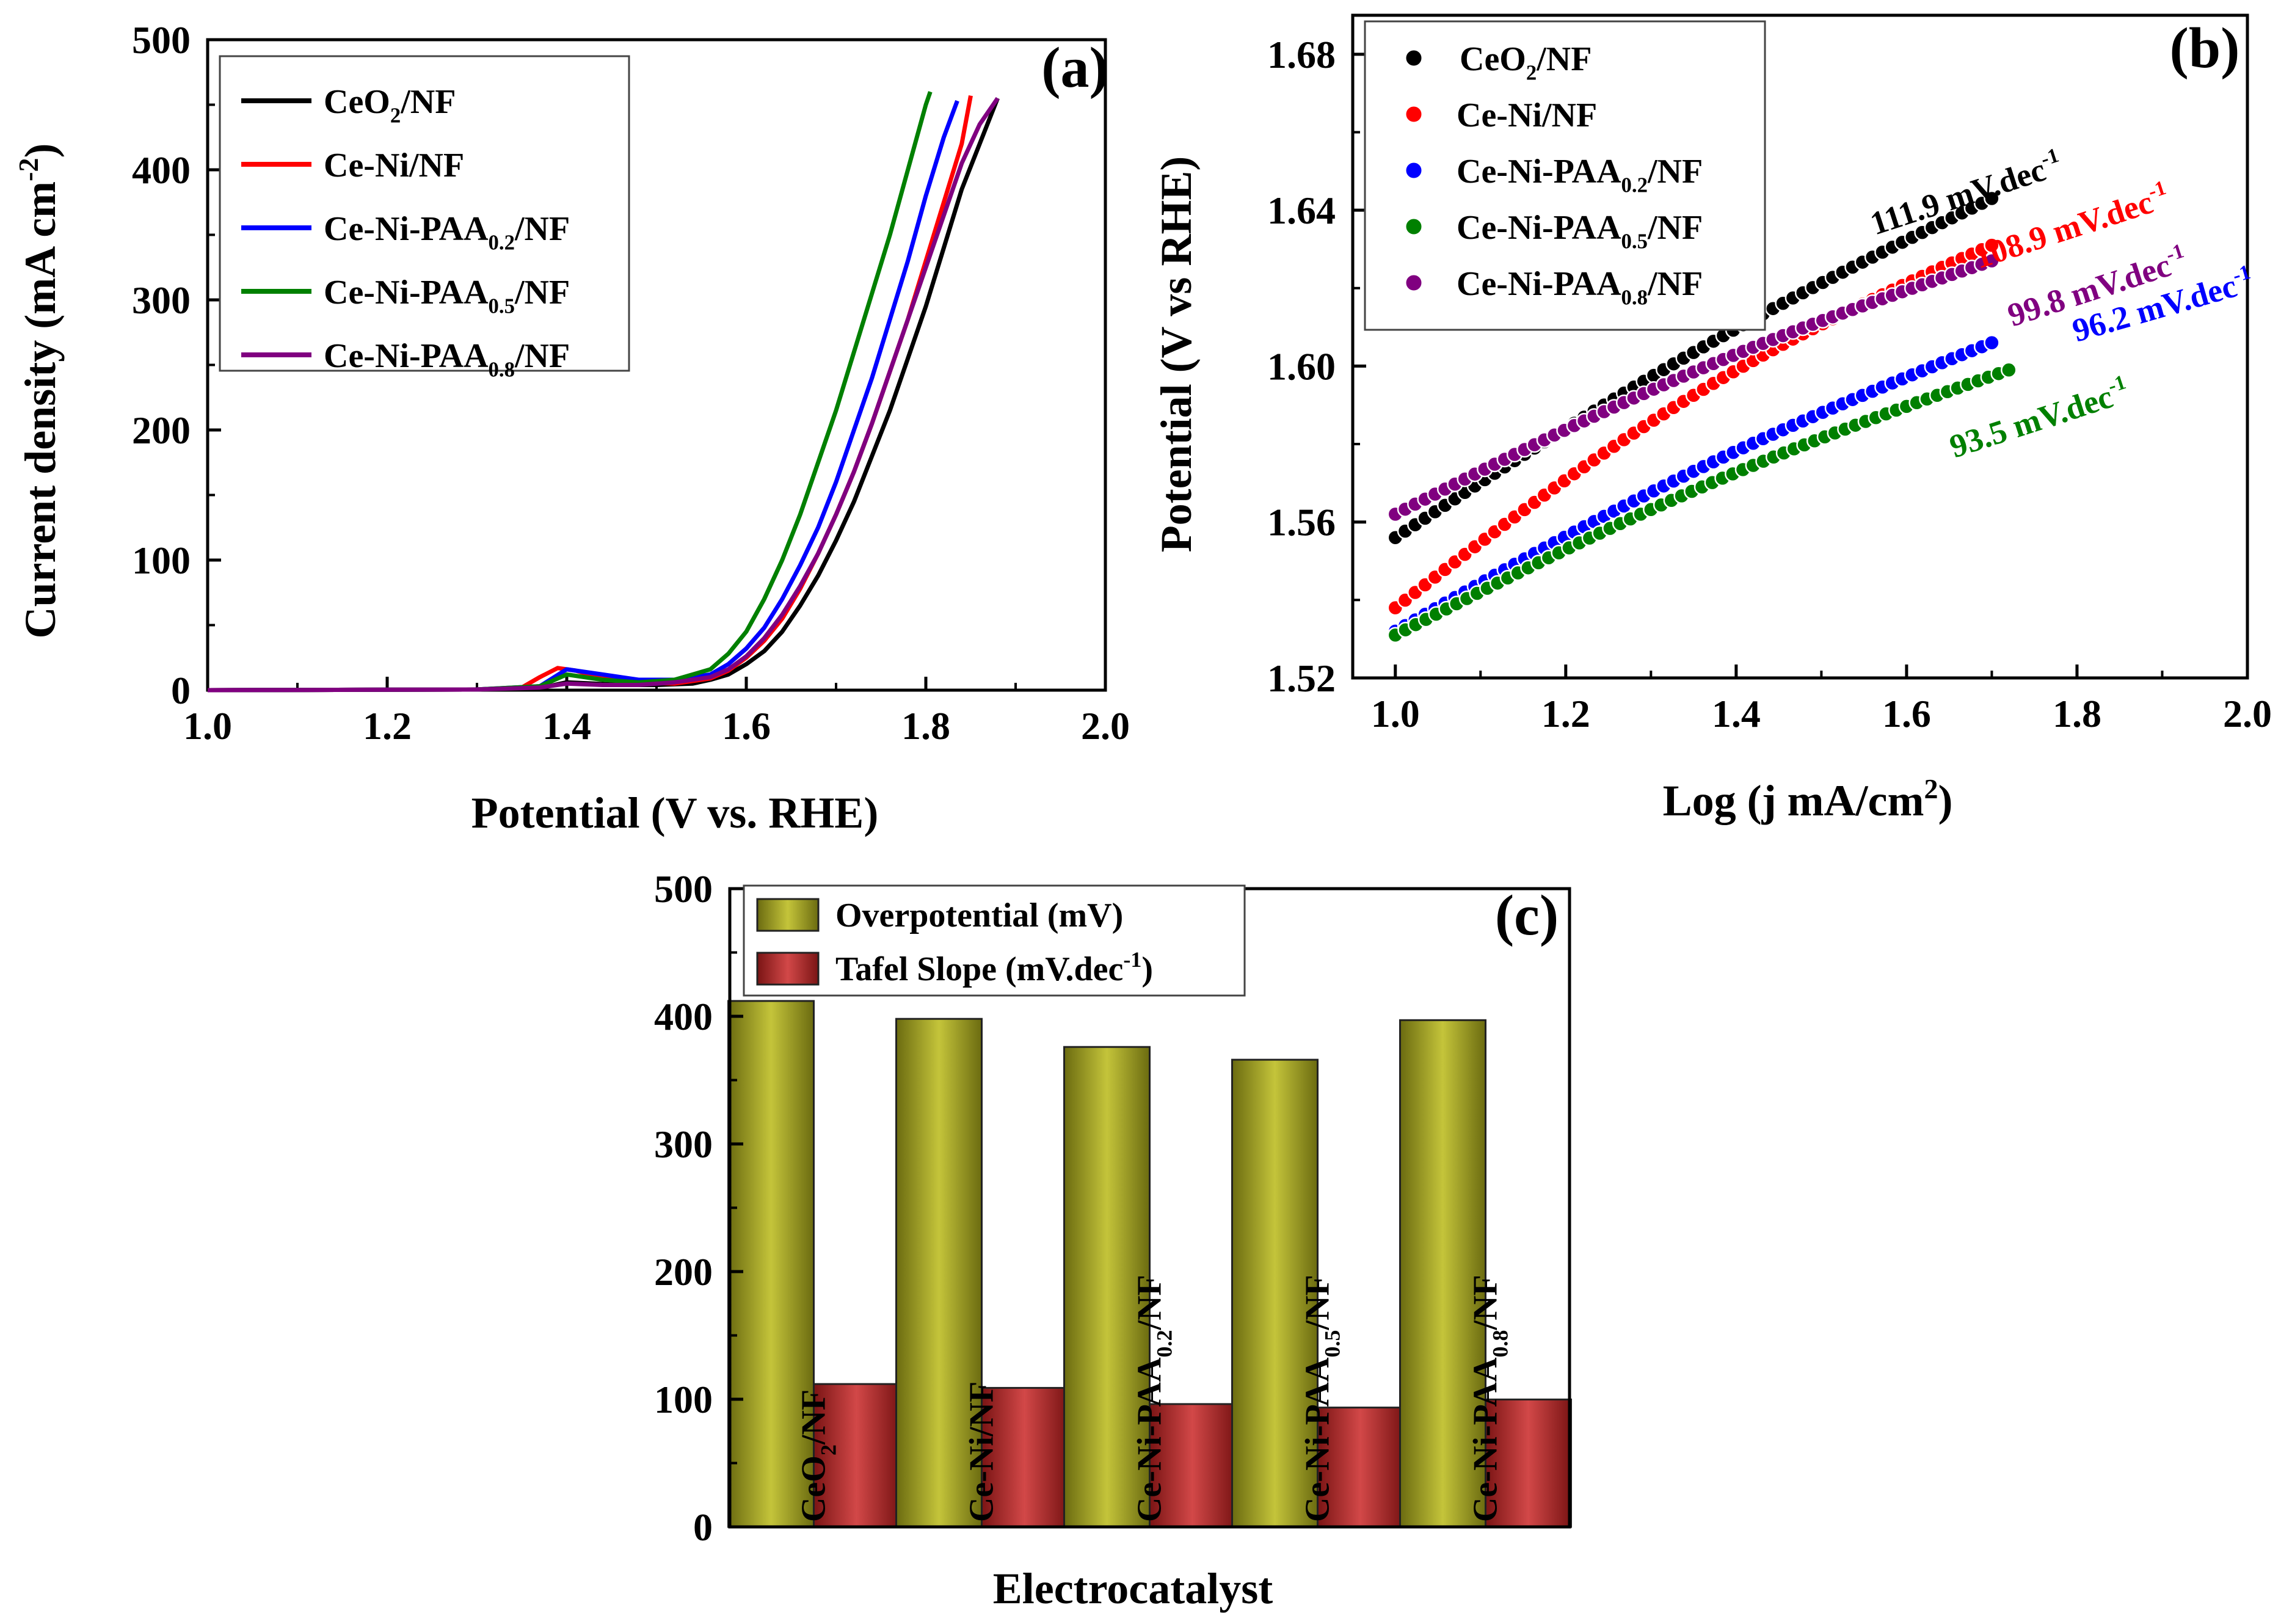 This screenshot has width=2292, height=1624. I want to click on panel-a-legend-label-3-tail: /NF, so click(542, 293).